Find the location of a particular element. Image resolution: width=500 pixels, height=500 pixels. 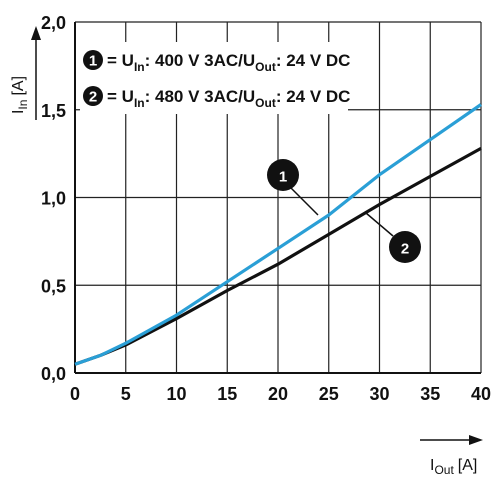

x-tick-label-4: 20 is located at coordinates (278, 394).